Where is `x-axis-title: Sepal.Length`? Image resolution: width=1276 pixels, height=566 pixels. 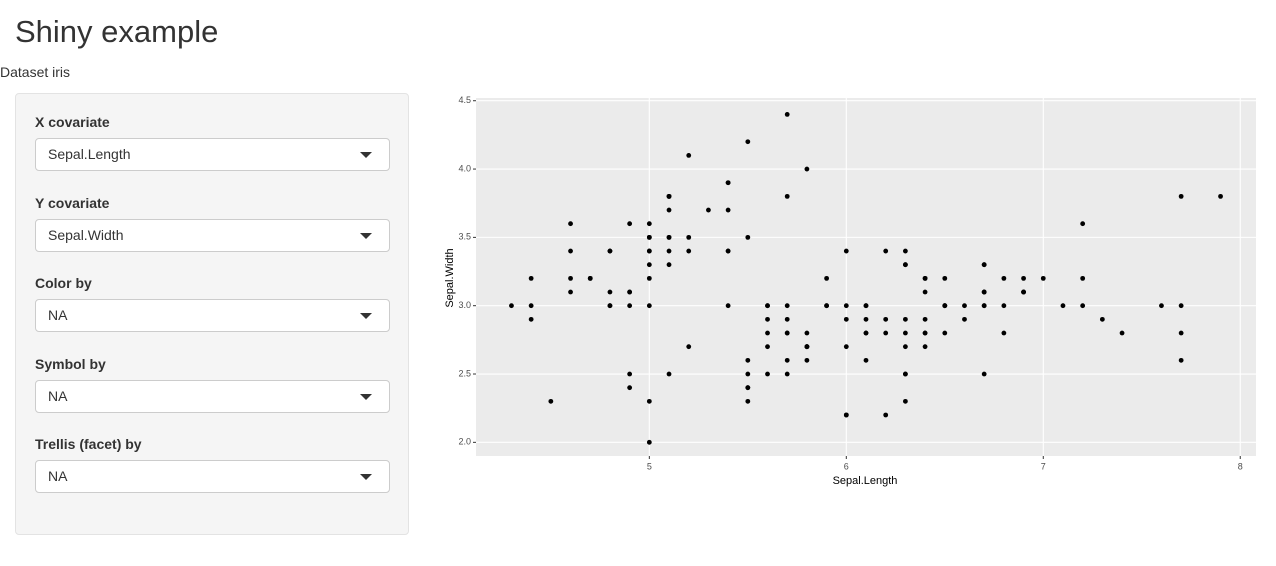
x-axis-title: Sepal.Length is located at coordinates (865, 481).